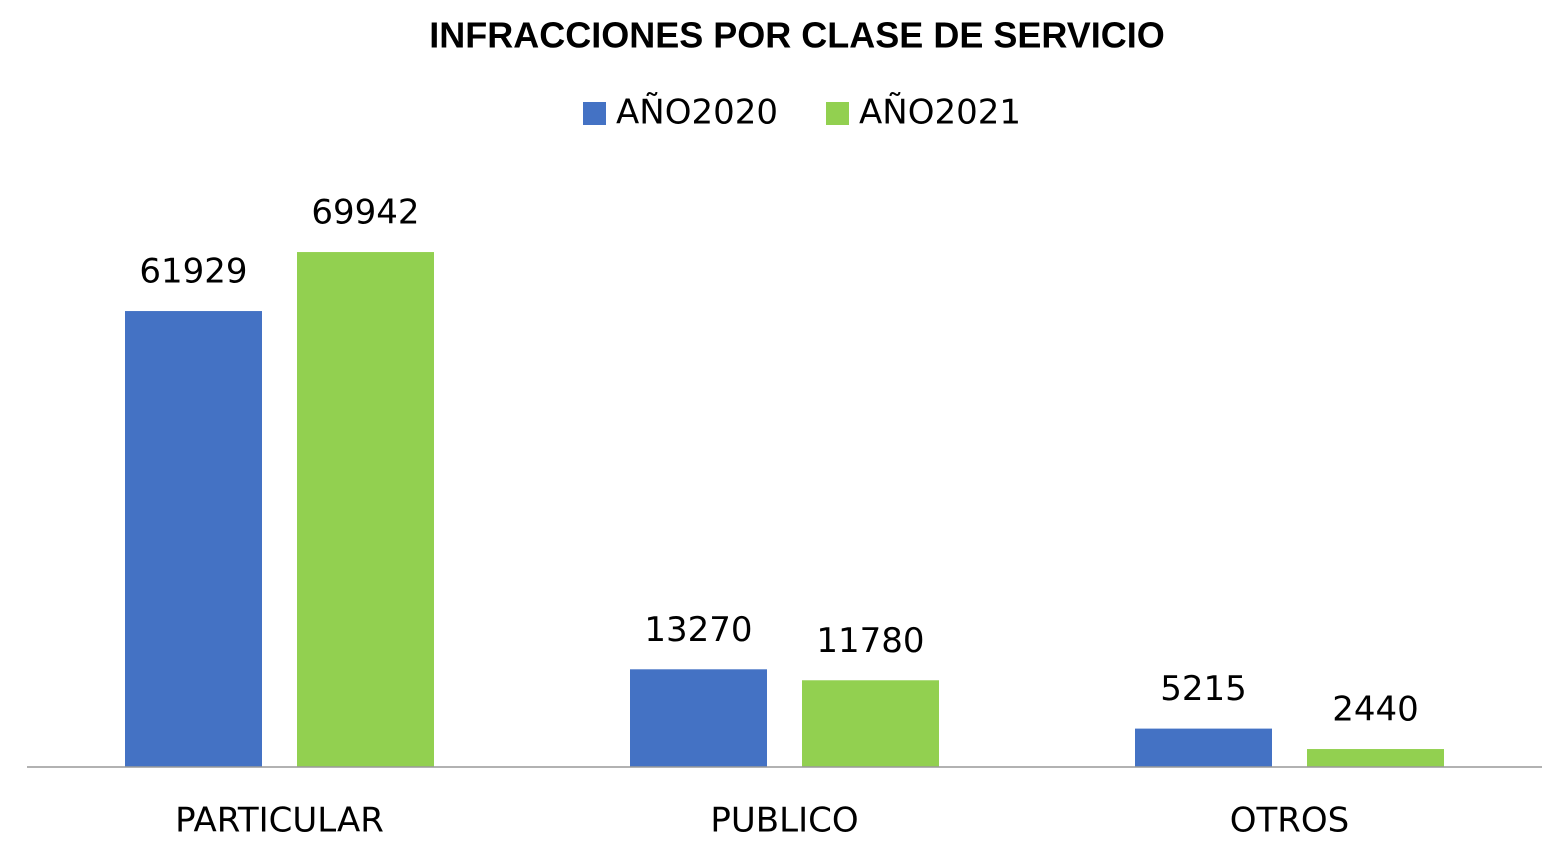 This screenshot has height=842, width=1542. I want to click on x-tick-label: PUBLICO, so click(784, 821).